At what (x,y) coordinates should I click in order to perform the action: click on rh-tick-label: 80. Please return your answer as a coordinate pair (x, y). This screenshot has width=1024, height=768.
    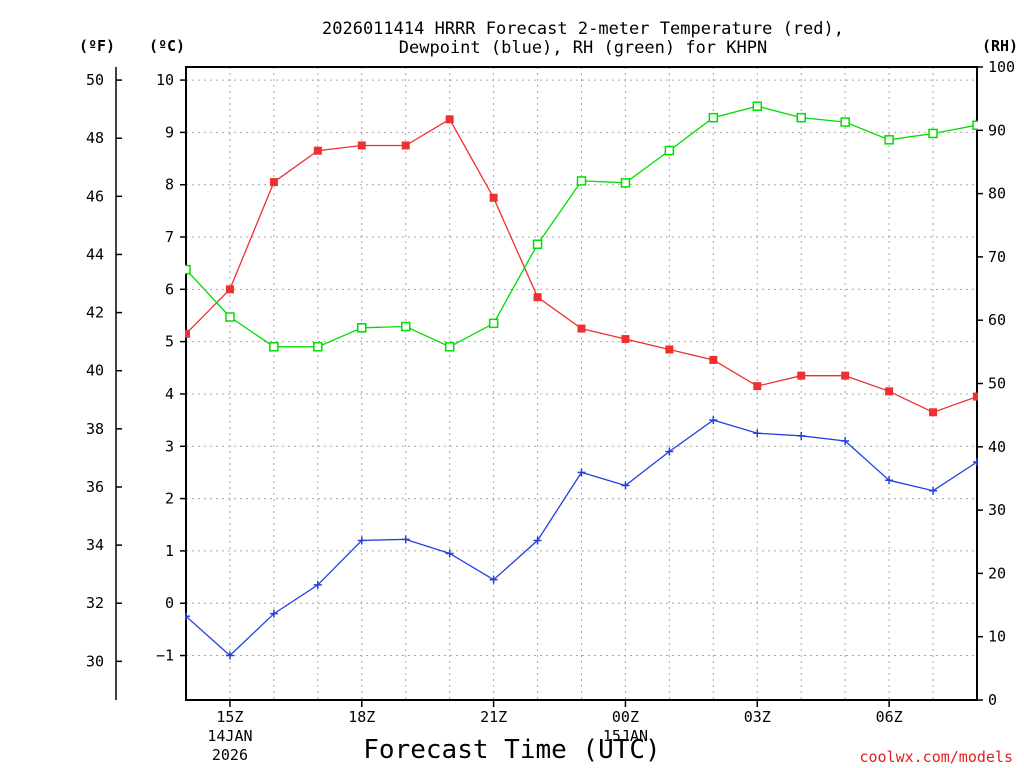
    Looking at the image, I should click on (997, 194).